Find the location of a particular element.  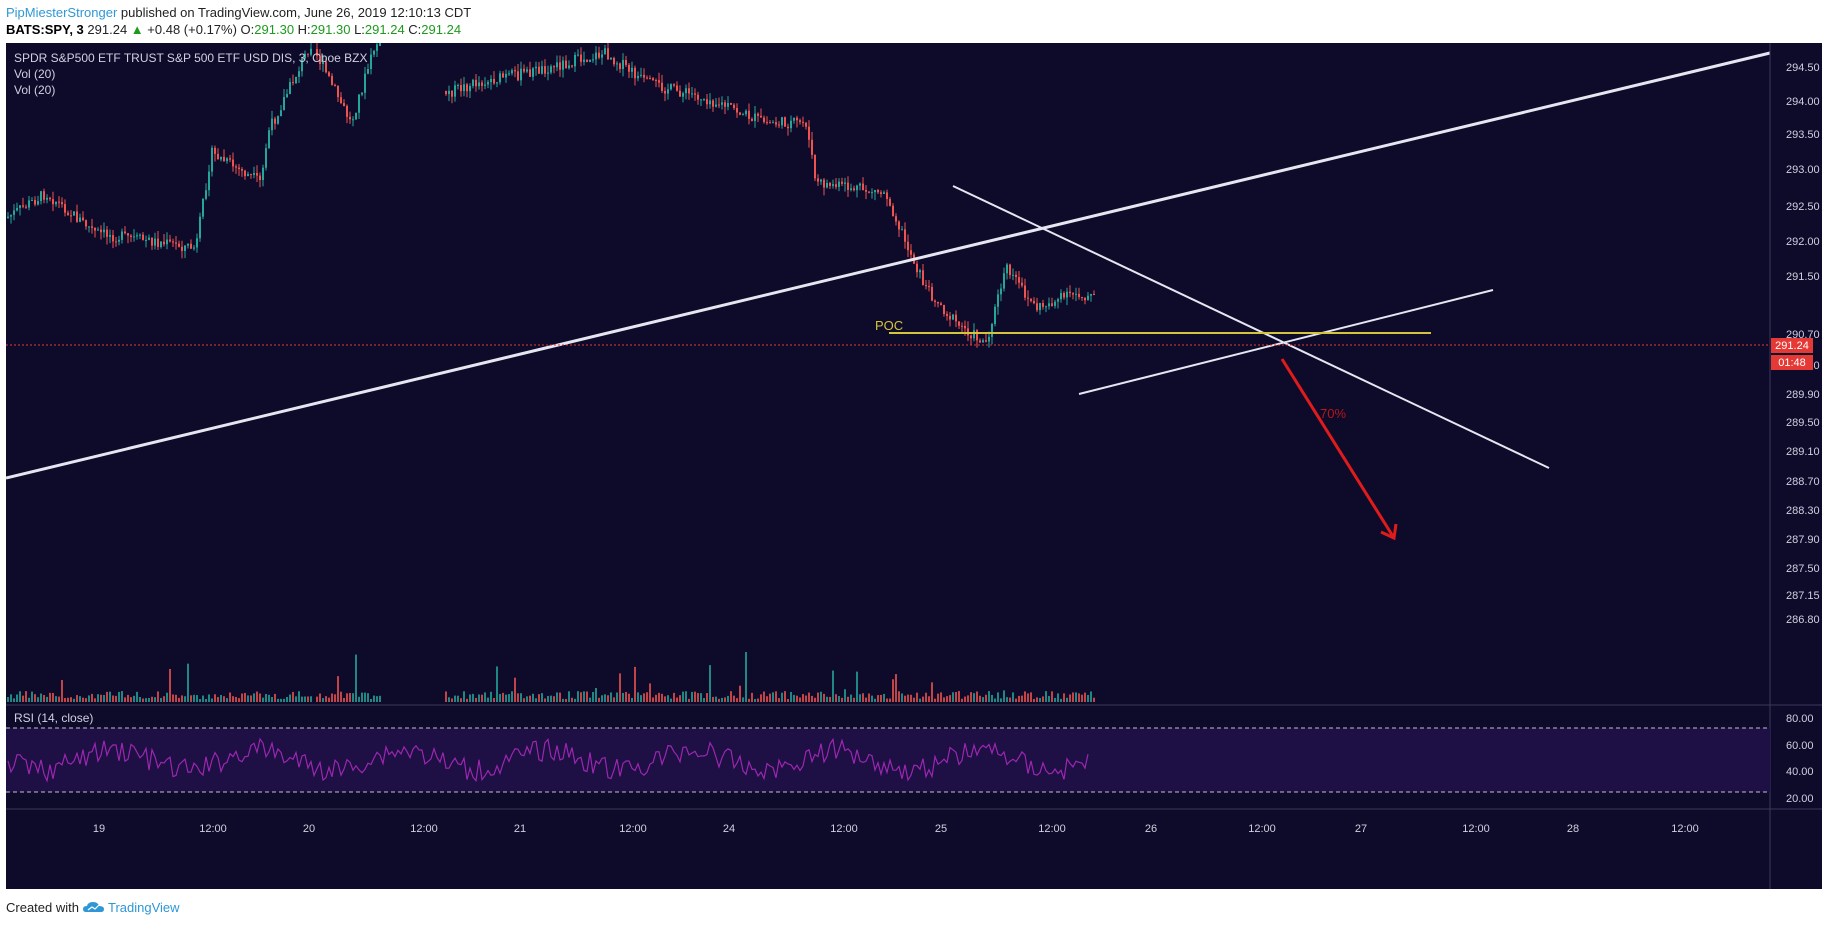

time-tick-label: 28 is located at coordinates (1573, 829).